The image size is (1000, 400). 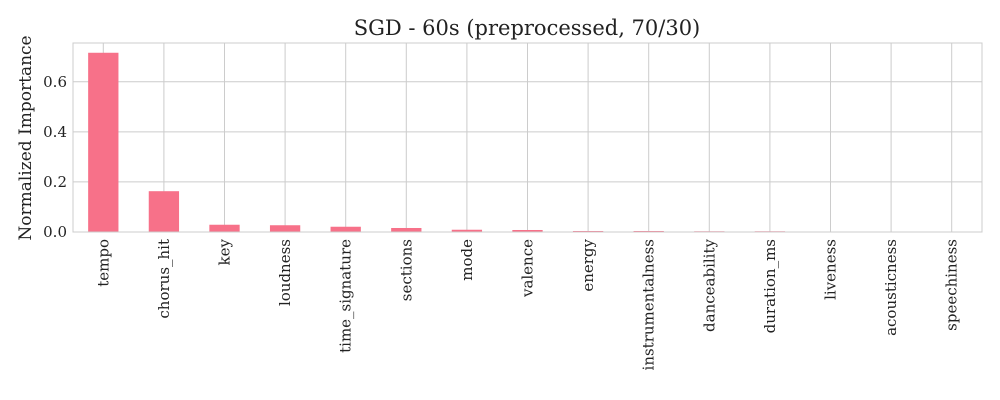 What do you see at coordinates (709, 284) in the screenshot?
I see `x-tick-label: danceability` at bounding box center [709, 284].